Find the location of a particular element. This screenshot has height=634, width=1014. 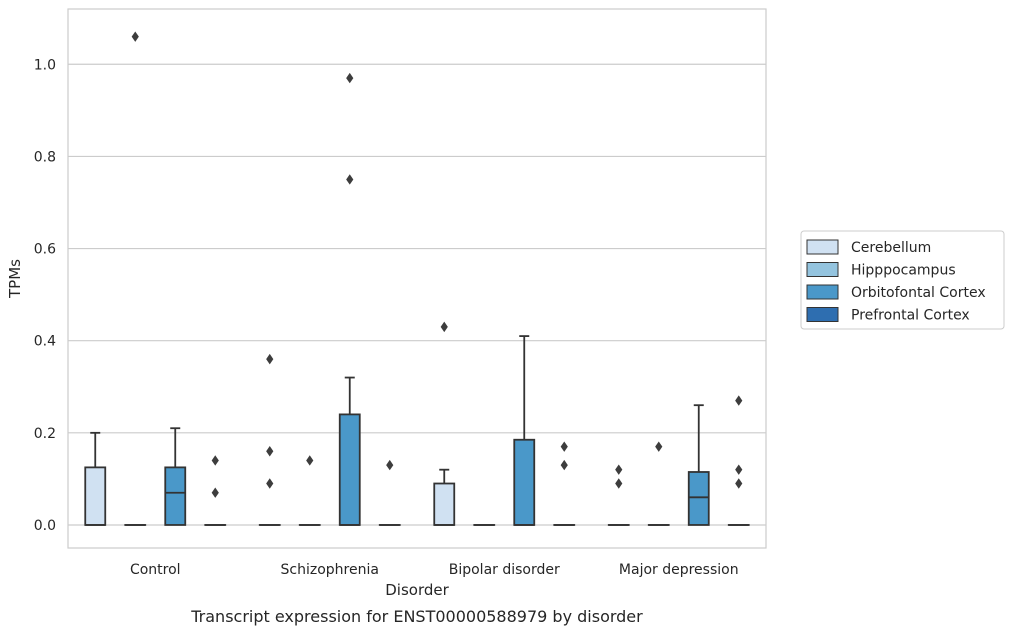

series-prefrontal-cortex is located at coordinates (477, 460).